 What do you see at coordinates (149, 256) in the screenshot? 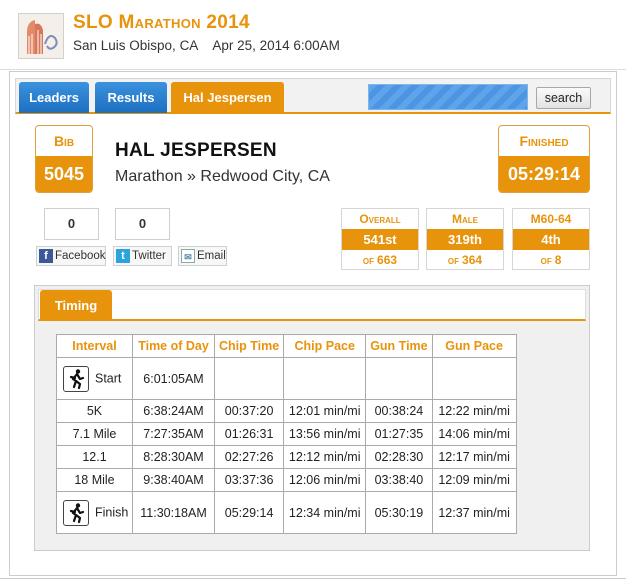
I see `twitter-label: Twitter` at bounding box center [149, 256].